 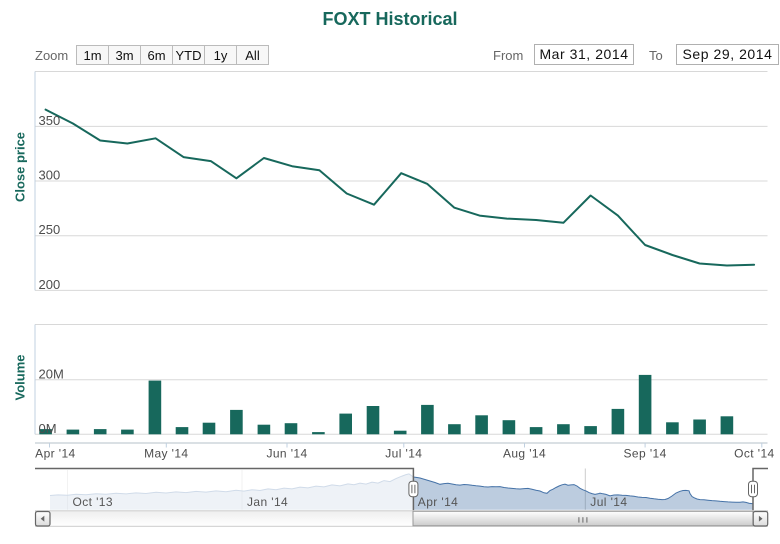 I want to click on svg-text: Volume, so click(x=20, y=378).